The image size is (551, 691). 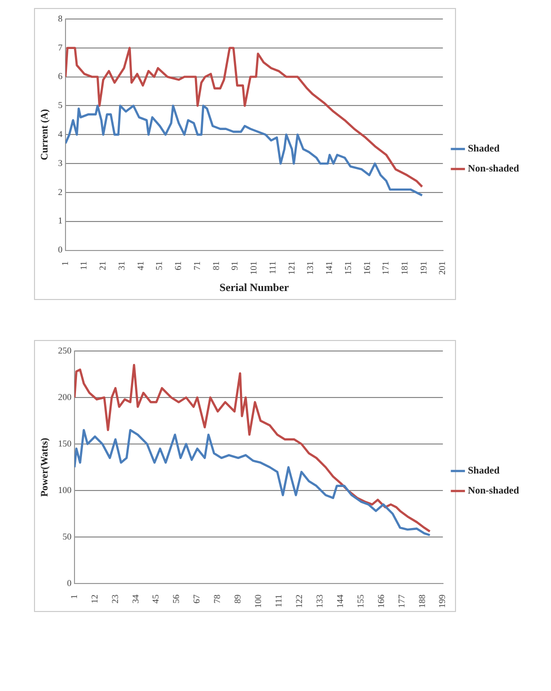 I want to click on y-tick-label: 7, so click(x=60, y=47).